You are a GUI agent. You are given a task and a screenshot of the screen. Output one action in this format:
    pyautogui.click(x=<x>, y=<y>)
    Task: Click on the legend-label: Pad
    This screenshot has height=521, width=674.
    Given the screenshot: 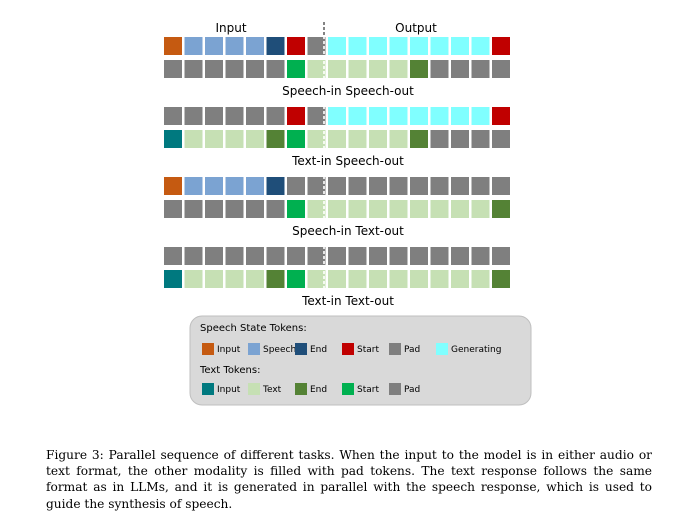 What is the action you would take?
    pyautogui.click(x=412, y=390)
    